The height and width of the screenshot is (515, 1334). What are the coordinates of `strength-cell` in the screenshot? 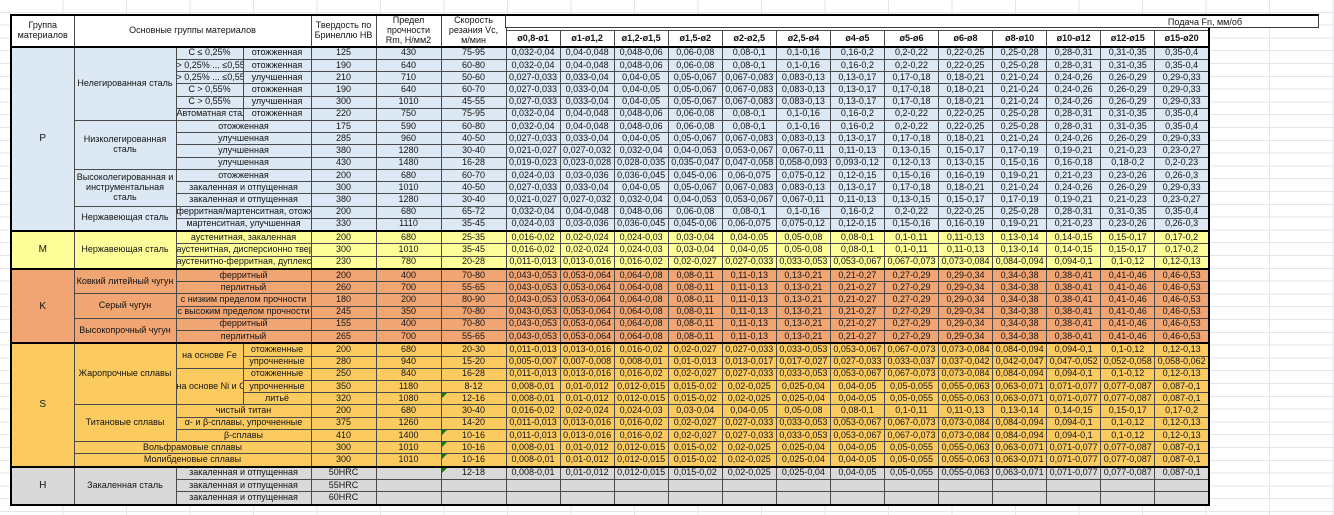 It's located at (408, 485).